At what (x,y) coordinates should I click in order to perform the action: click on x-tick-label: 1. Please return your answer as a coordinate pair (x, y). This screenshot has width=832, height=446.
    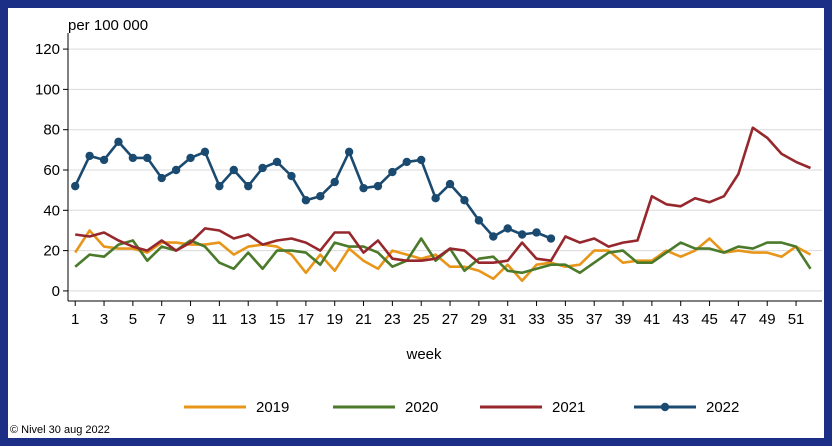
    Looking at the image, I should click on (75, 319).